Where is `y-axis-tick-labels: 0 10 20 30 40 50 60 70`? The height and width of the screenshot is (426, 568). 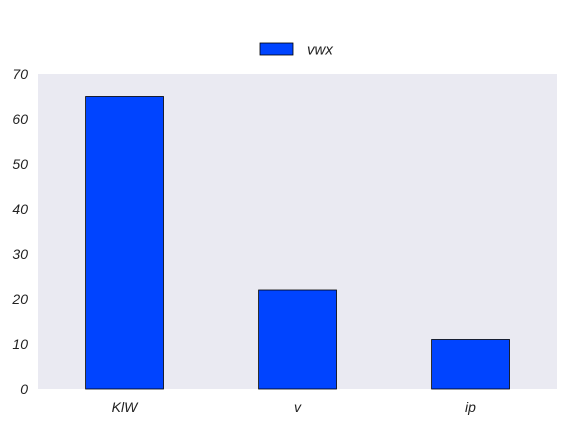
y-axis-tick-labels: 0 10 20 30 40 50 60 70 is located at coordinates (19, 231).